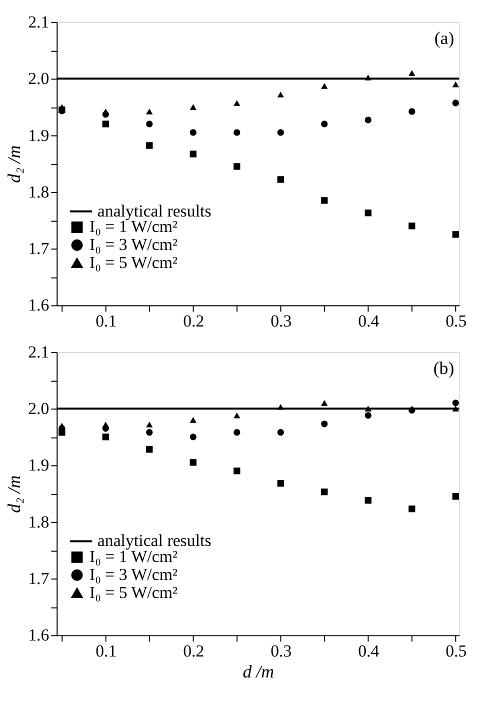  Describe the element at coordinates (444, 38) in the screenshot. I see `annotation: (a)` at that location.